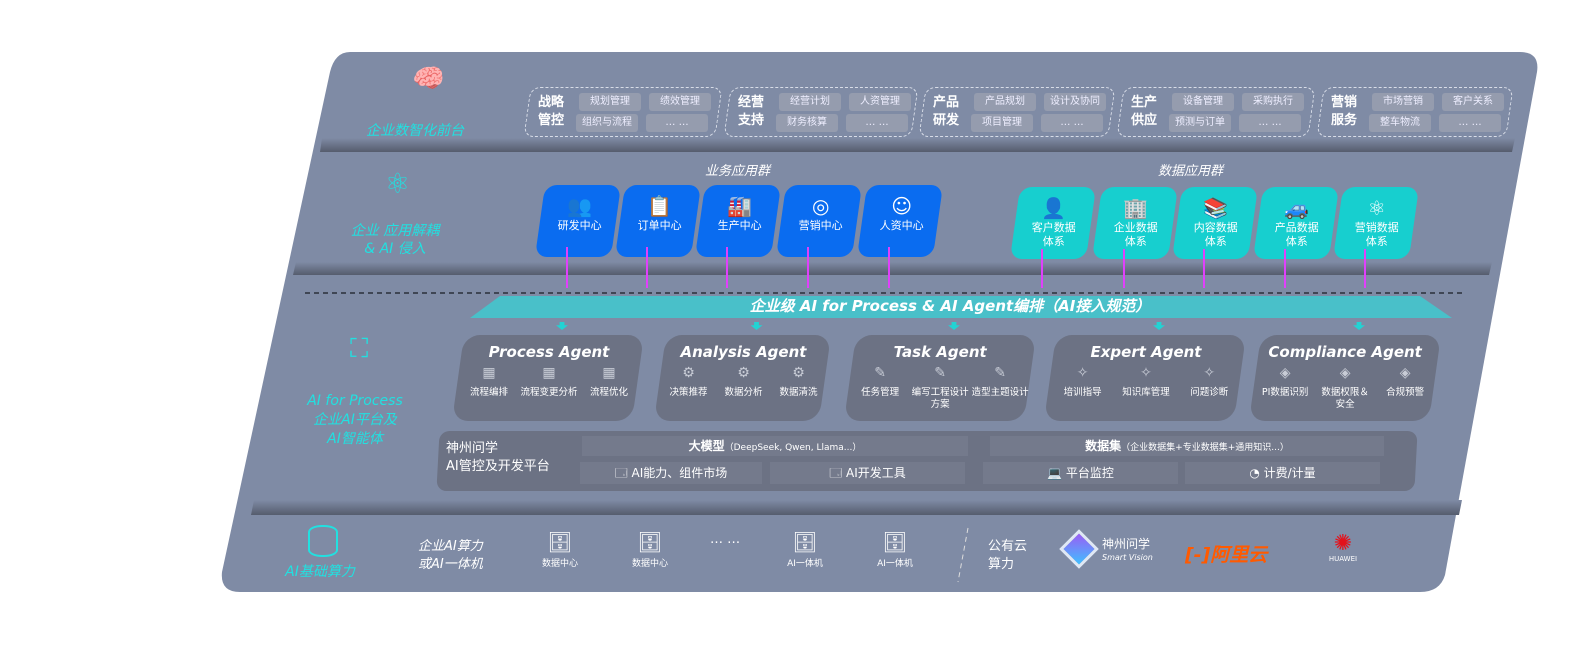 Image resolution: width=1572 pixels, height=647 pixels. I want to click on agent-card: Compliance Agent ◈ PI数据识别 ◈ 数据权限＆ 安全 ◈ 合规预警, so click(1345, 378).